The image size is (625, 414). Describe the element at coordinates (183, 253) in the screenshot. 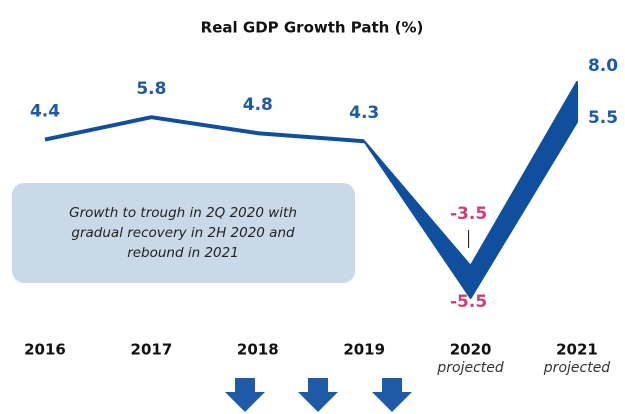

I see `annotation-text: rebound in 2021` at that location.